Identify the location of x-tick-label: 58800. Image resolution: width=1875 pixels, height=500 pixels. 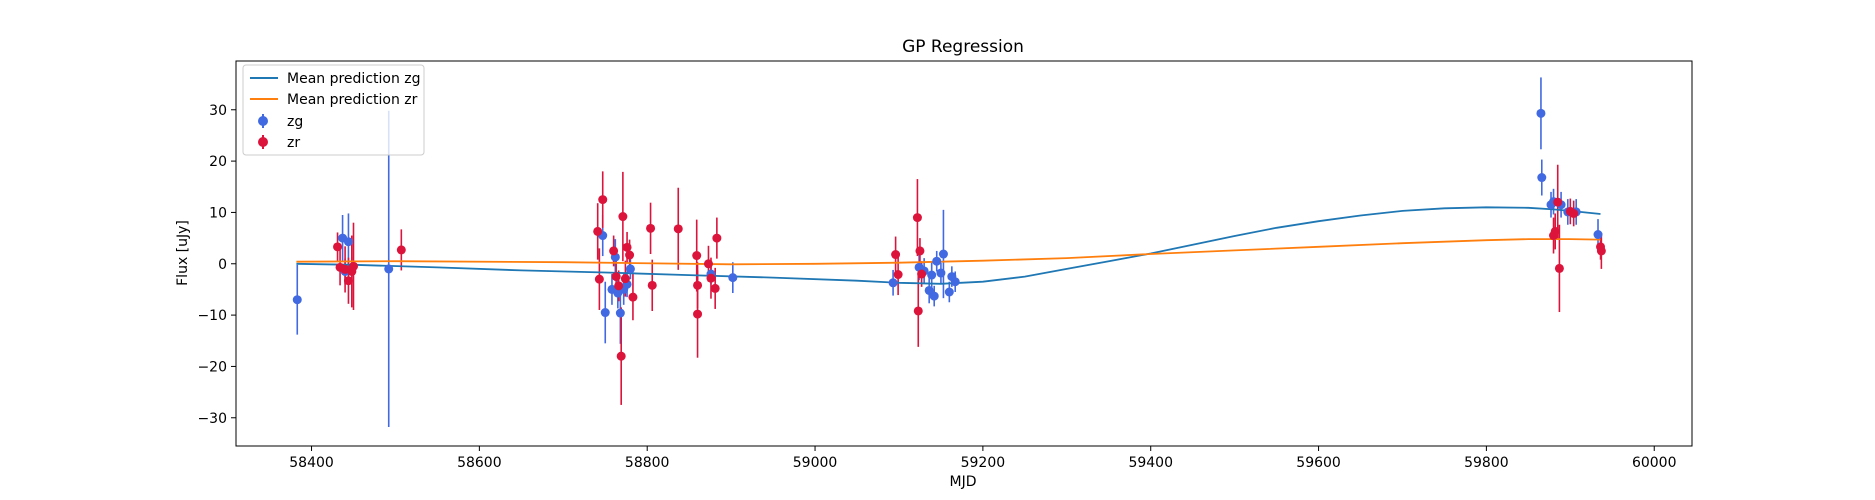
(647, 463).